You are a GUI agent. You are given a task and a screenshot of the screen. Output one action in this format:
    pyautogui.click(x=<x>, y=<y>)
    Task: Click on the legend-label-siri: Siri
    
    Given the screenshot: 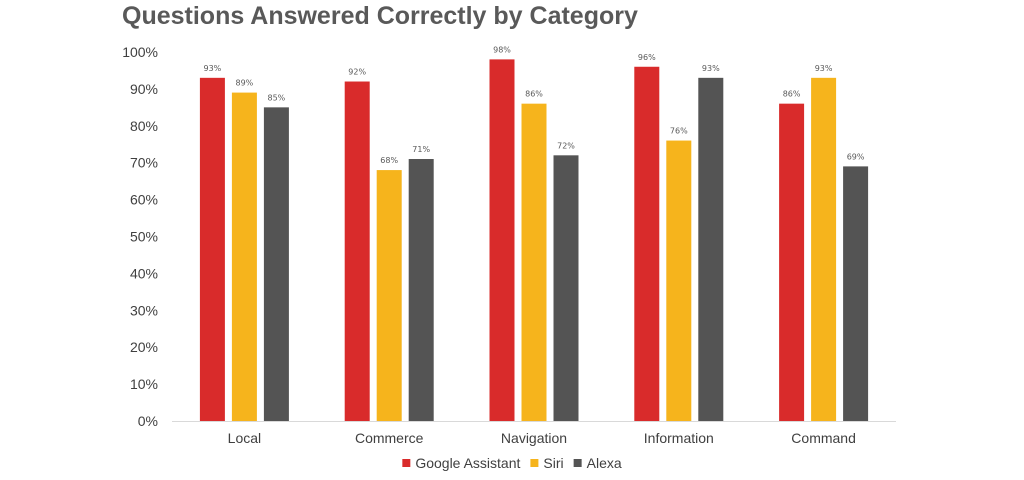 What is the action you would take?
    pyautogui.click(x=553, y=463)
    